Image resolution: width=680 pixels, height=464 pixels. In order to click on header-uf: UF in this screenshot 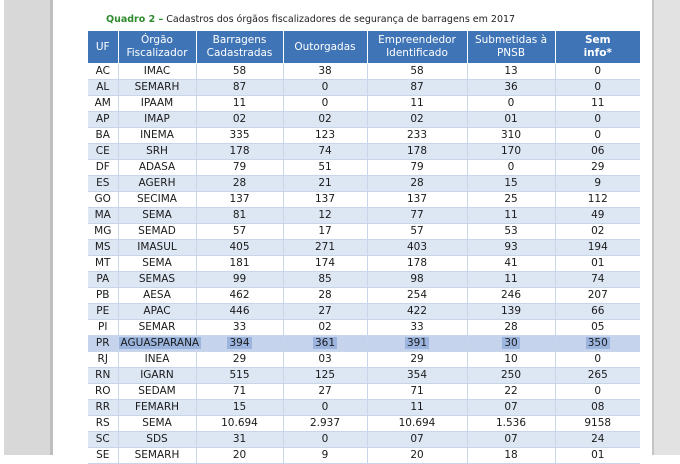, I will do `click(103, 47)`.